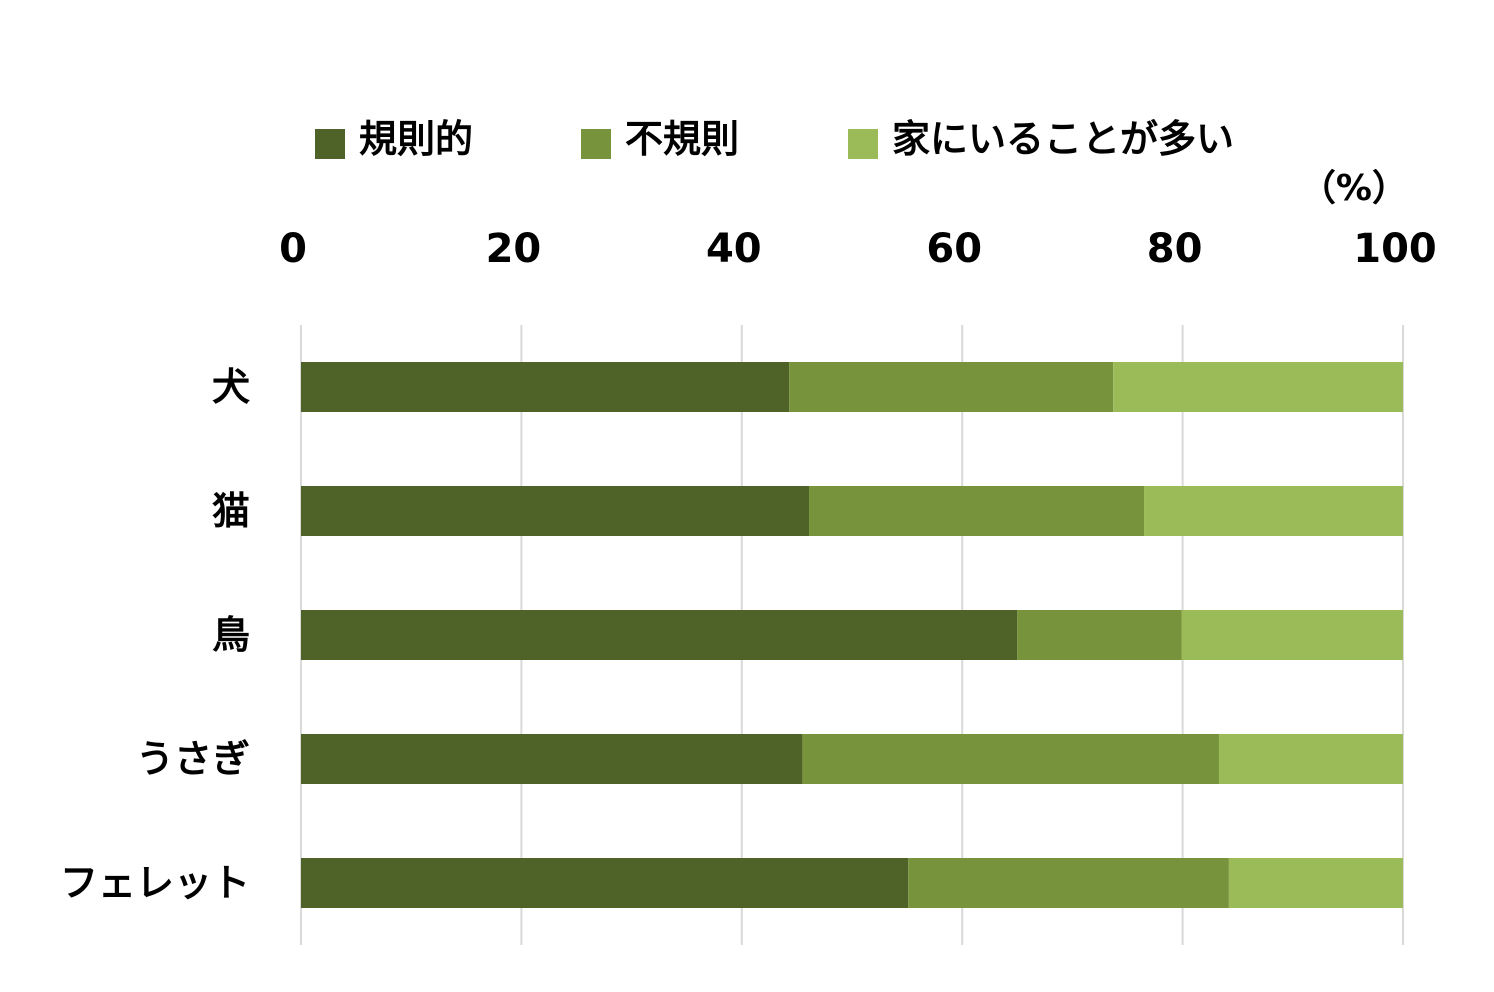  What do you see at coordinates (682, 139) in the screenshot?
I see `legend-label: 不規則` at bounding box center [682, 139].